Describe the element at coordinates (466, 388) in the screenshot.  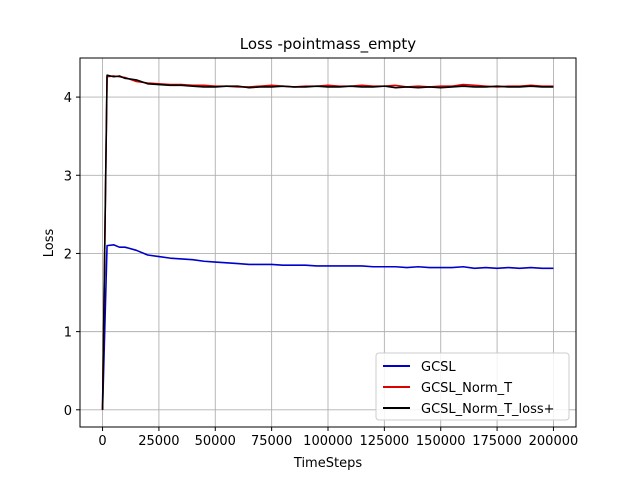
I see `legend-label-1: GCSL_Norm_T` at that location.